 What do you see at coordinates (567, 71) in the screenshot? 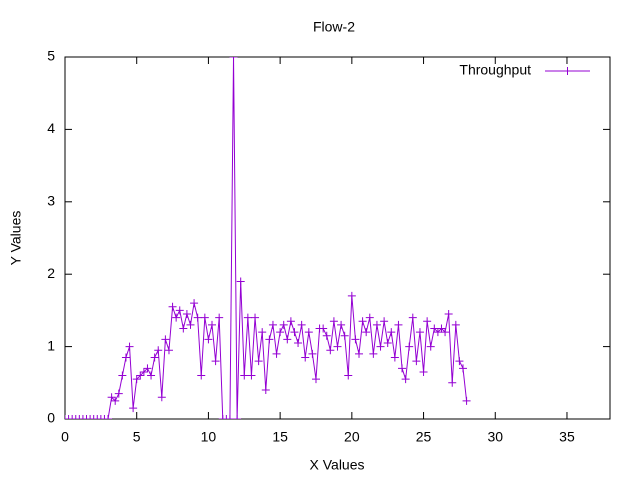
I see `legend-marker` at bounding box center [567, 71].